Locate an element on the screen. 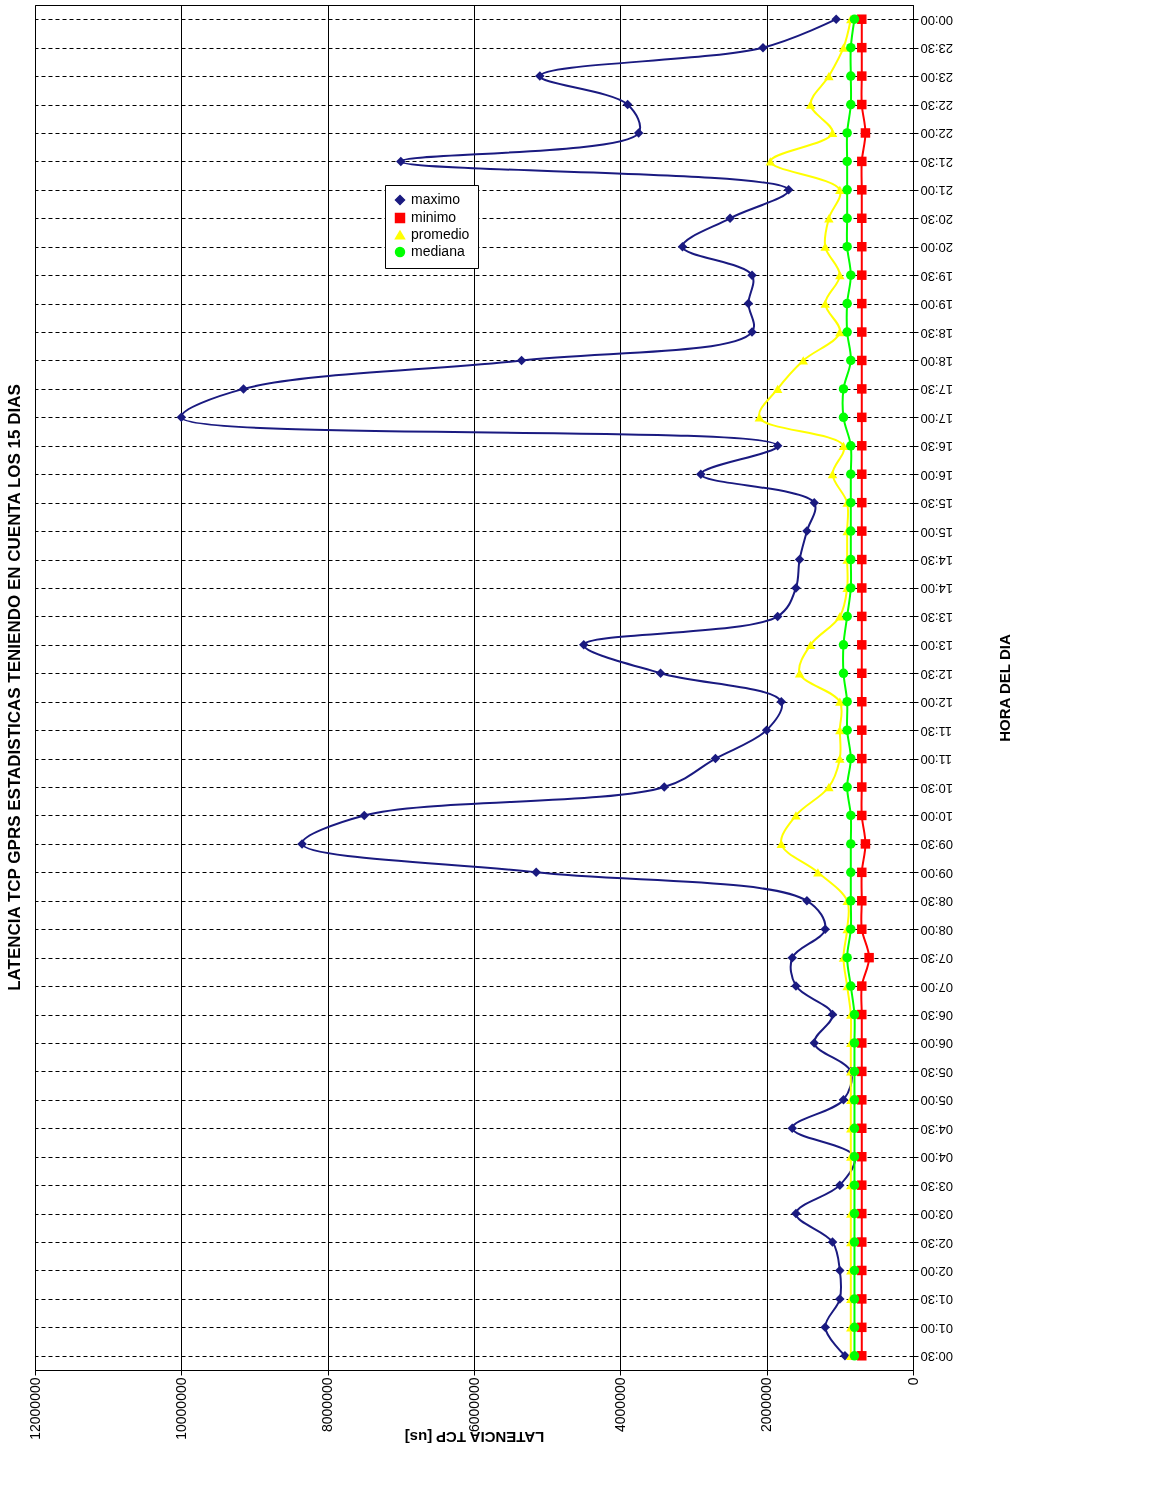 The width and height of the screenshot is (1151, 1499). legend-label: maximo is located at coordinates (436, 199).